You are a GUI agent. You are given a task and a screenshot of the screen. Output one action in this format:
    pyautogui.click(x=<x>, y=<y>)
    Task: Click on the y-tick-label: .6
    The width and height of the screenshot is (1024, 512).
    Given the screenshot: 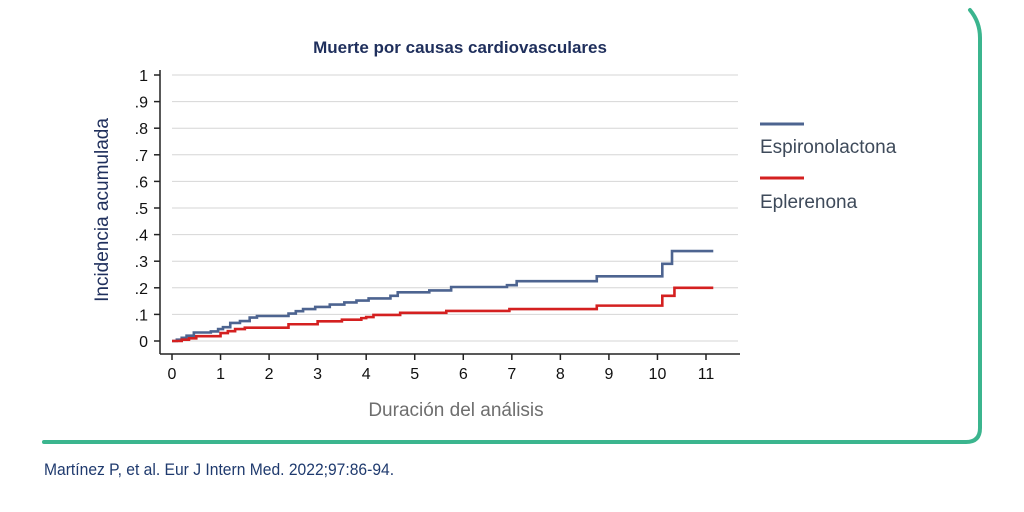 What is the action you would take?
    pyautogui.click(x=141, y=182)
    